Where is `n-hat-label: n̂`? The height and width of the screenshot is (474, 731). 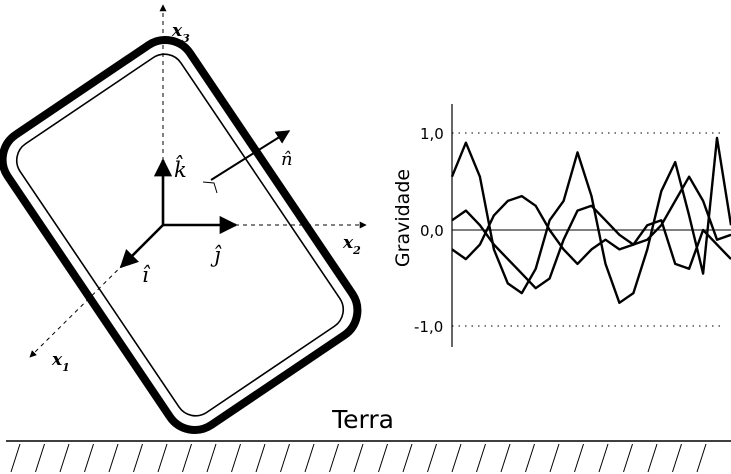
n-hat-label: n̂ is located at coordinates (287, 159).